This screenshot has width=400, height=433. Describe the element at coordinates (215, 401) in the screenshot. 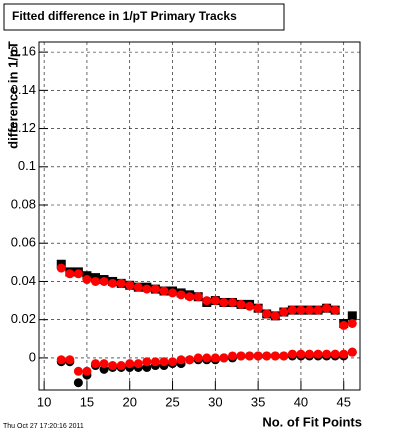

I see `x-tick-label: 30` at that location.